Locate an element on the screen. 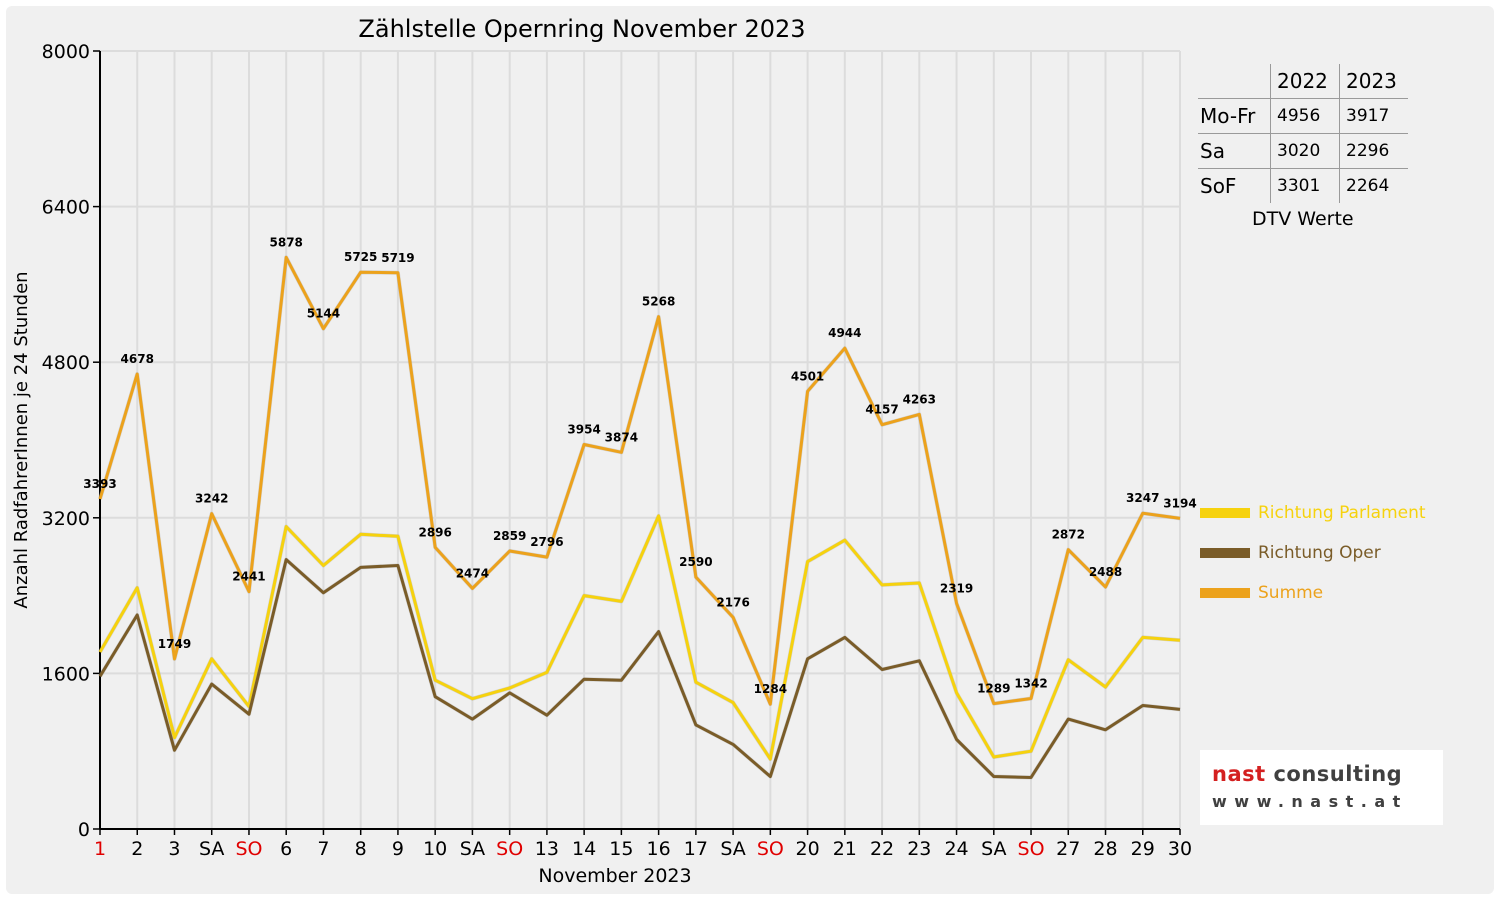  dtv-value-2022: 4956 is located at coordinates (1305, 116).